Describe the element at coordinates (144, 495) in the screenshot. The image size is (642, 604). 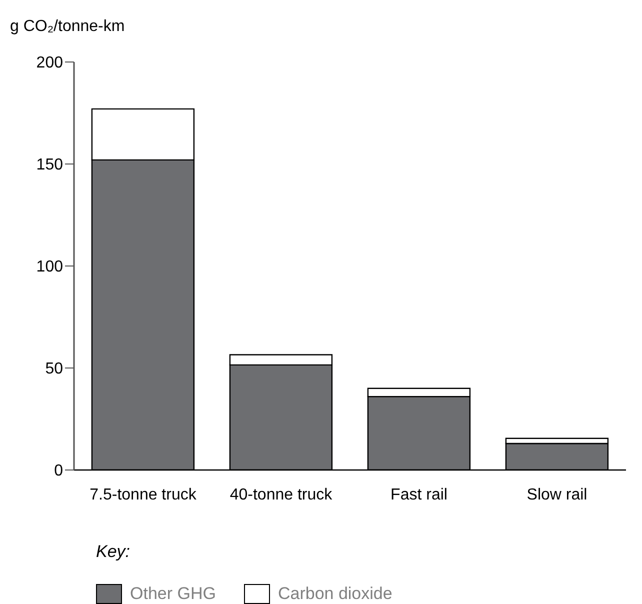
I see `x-tick-label: 7.5-tonne truck` at that location.